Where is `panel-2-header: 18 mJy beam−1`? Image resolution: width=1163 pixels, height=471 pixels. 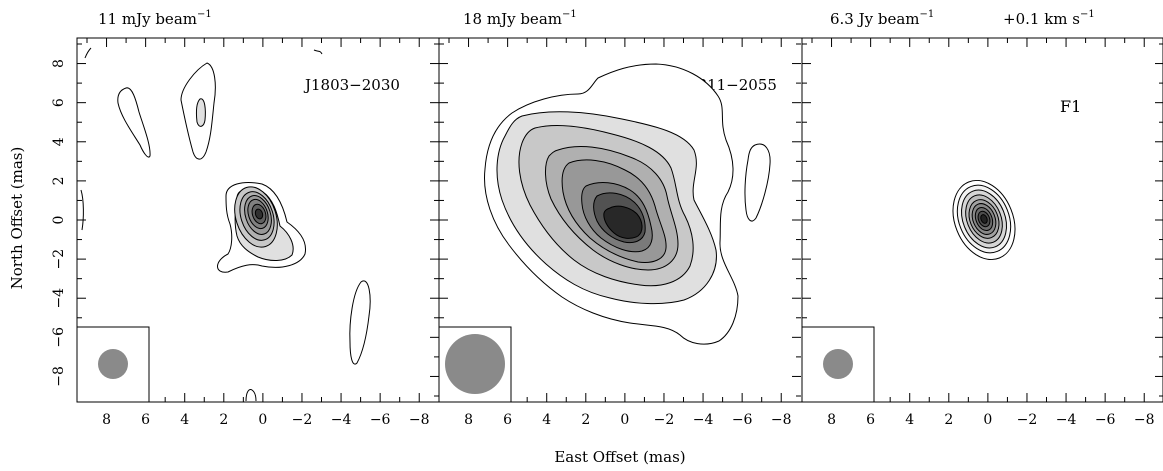
panel-2-header: 18 mJy beam−1 is located at coordinates (520, 18).